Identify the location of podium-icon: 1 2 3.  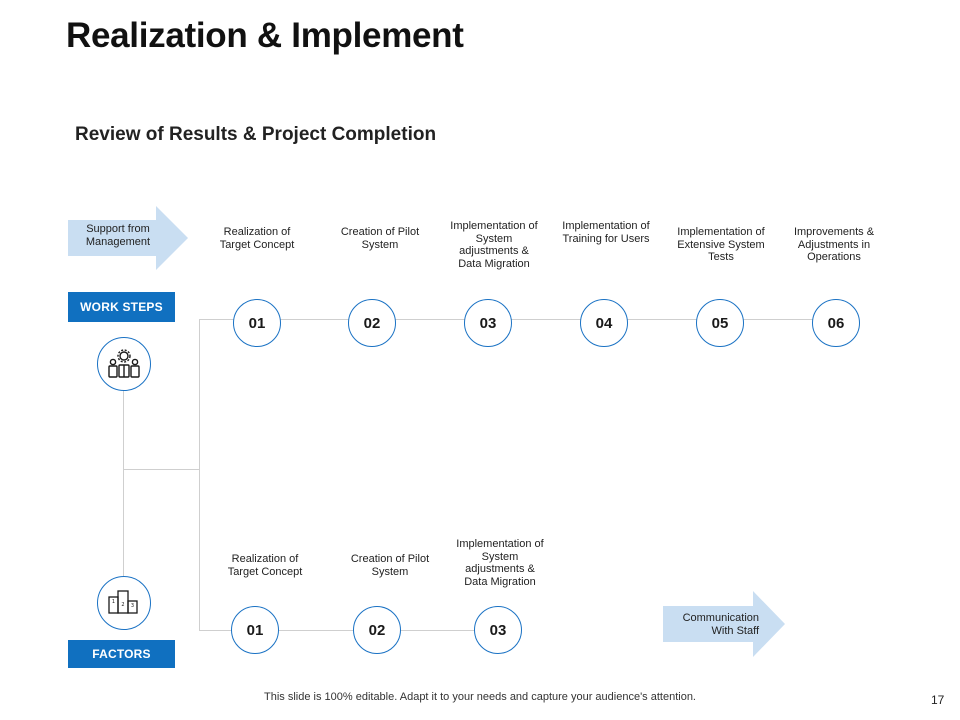
(124, 603).